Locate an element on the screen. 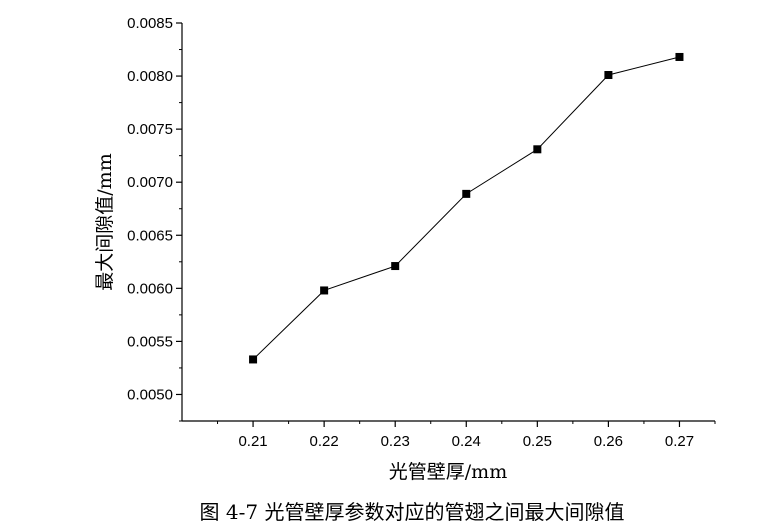  x-tick-label: 0.21 is located at coordinates (252, 441).